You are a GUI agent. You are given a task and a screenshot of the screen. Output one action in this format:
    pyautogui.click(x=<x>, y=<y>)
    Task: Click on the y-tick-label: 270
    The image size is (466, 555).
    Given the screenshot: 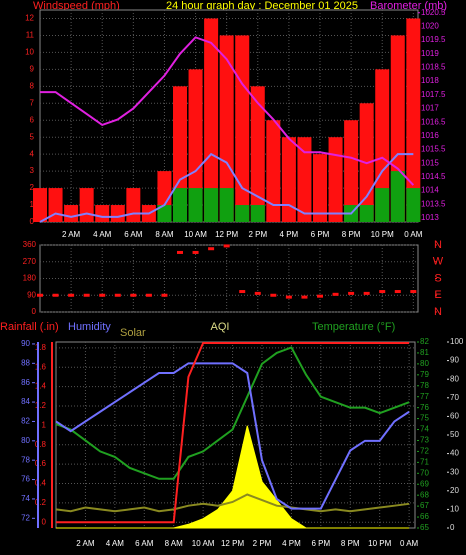 What is the action you would take?
    pyautogui.click(x=30, y=261)
    